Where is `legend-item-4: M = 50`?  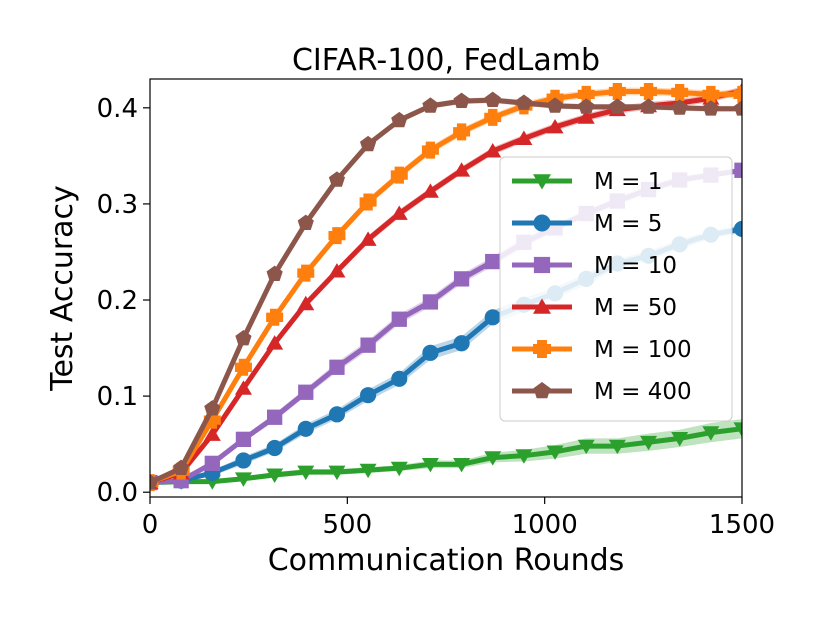
legend-item-4: M = 50 is located at coordinates (594, 308).